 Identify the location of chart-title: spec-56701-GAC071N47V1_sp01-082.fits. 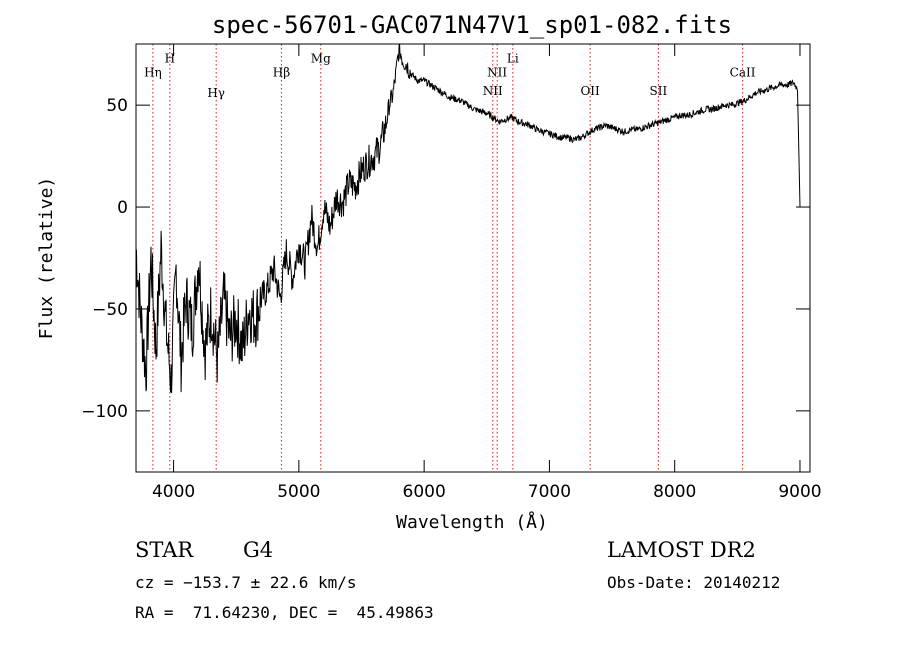
(472, 25).